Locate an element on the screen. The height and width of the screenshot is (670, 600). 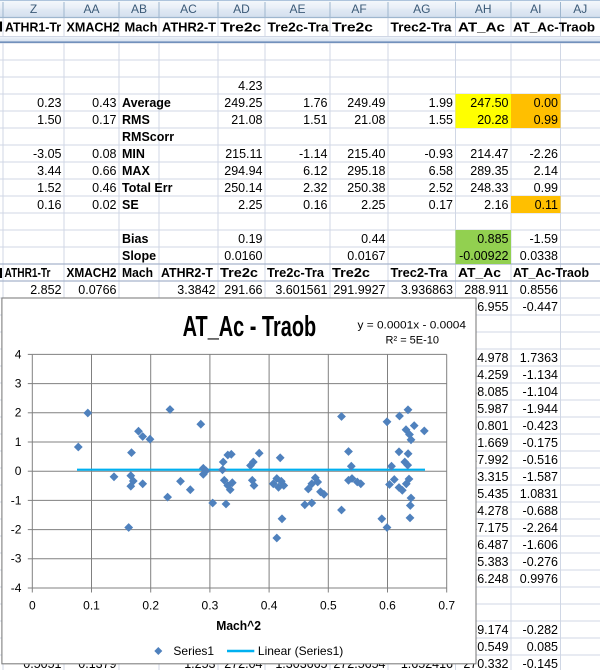
svg-text: 0.17 is located at coordinates (441, 205).